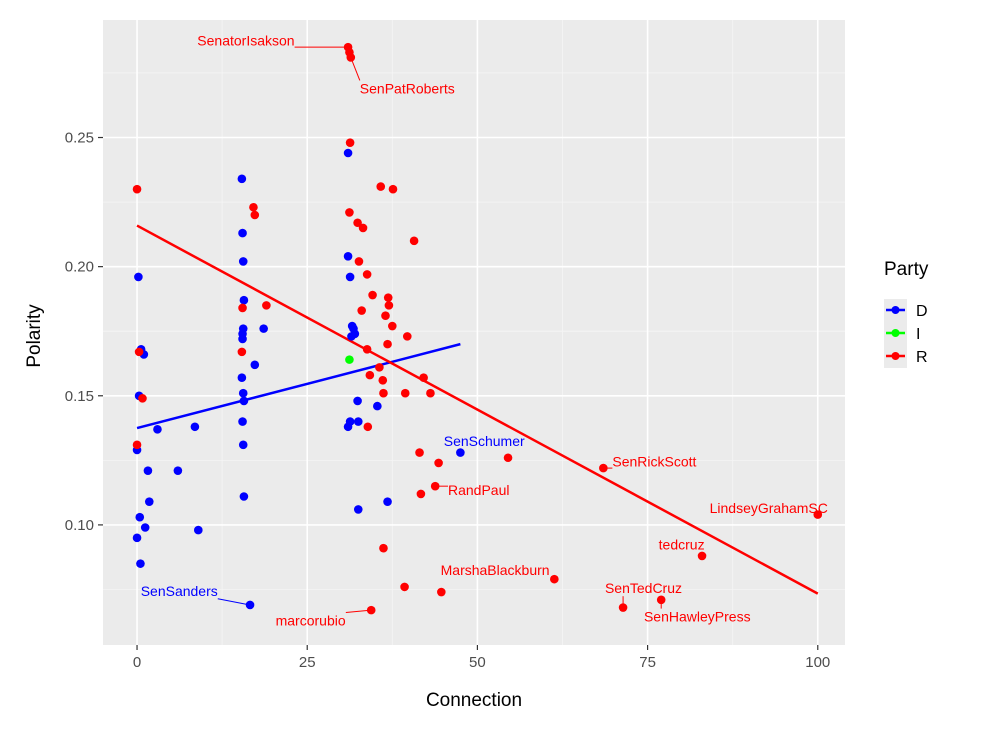  Describe the element at coordinates (298, 386) in the screenshot. I see `trend-line-D` at that location.